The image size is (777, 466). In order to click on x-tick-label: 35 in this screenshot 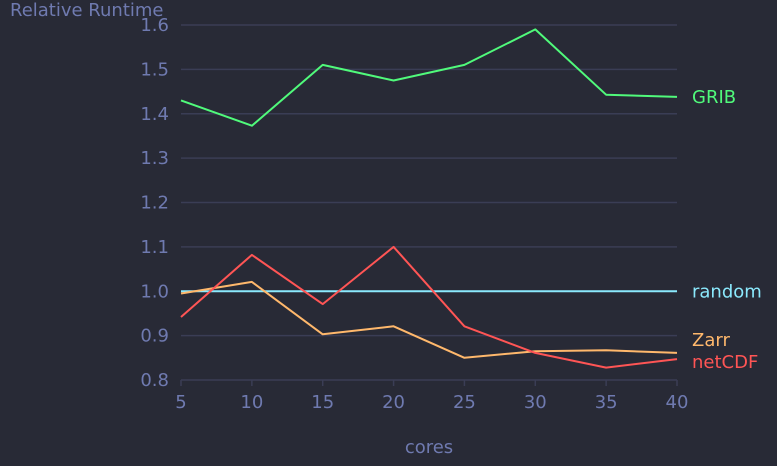, I will do `click(606, 402)`.